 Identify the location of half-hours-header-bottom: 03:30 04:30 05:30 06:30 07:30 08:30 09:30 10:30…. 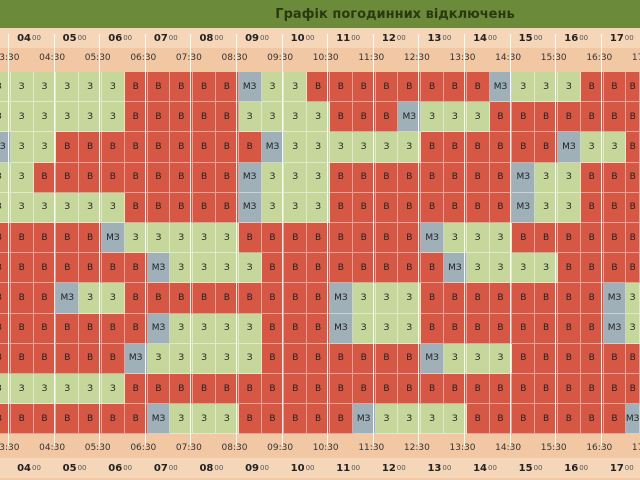
(320, 448).